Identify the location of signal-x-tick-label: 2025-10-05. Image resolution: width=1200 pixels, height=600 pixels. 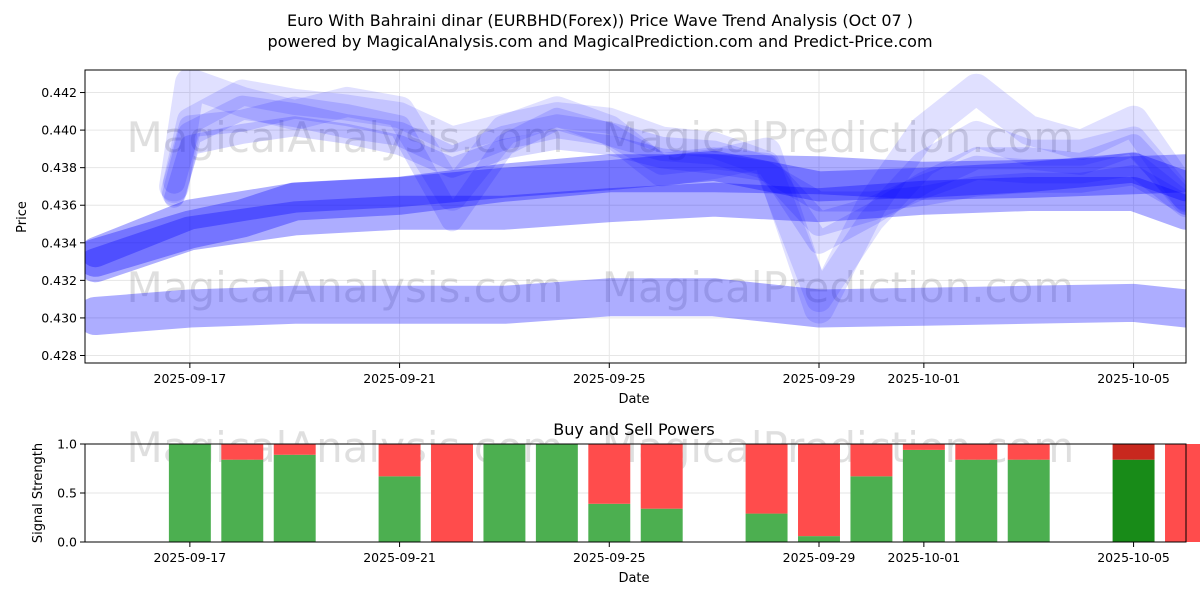
(1133, 557).